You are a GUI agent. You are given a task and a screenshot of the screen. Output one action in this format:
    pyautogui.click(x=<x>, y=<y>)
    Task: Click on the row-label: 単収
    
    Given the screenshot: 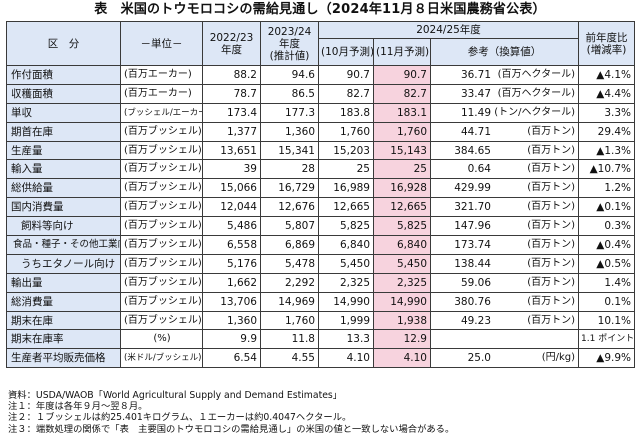 What is the action you would take?
    pyautogui.click(x=63, y=112)
    